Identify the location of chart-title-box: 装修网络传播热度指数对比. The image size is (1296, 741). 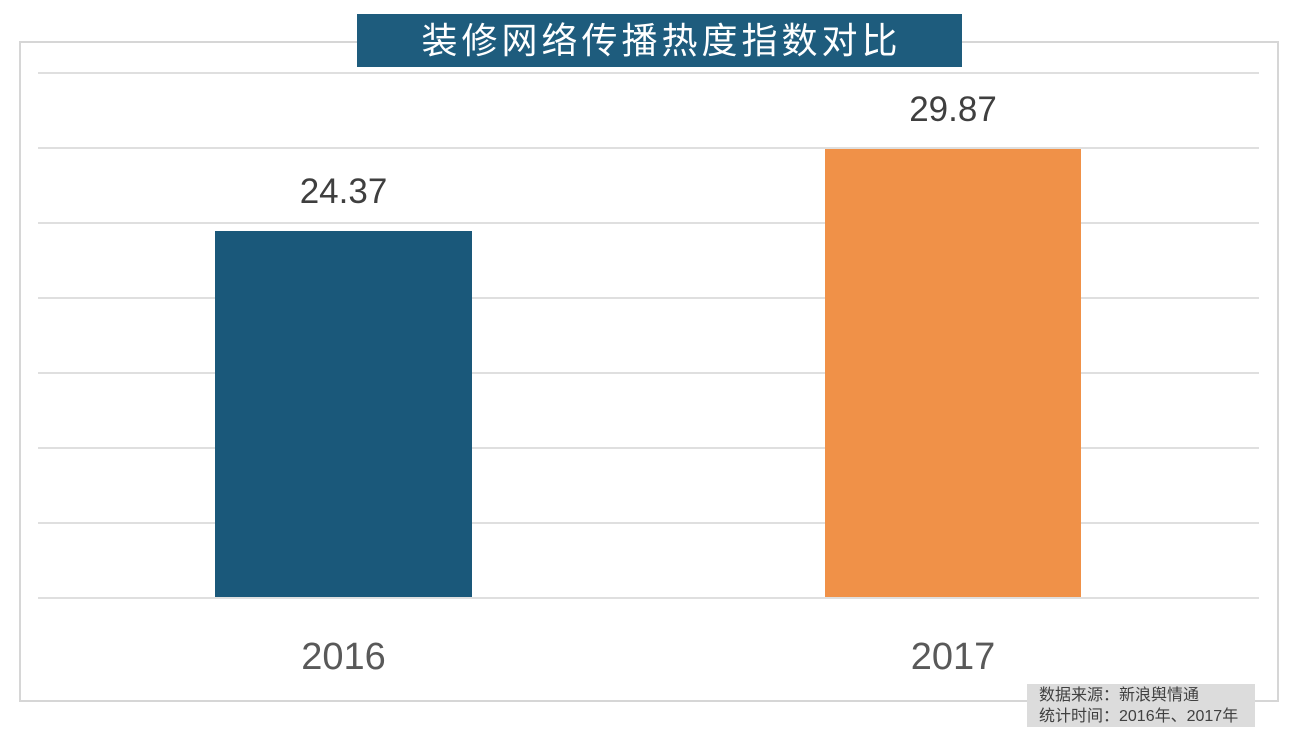
(659, 40).